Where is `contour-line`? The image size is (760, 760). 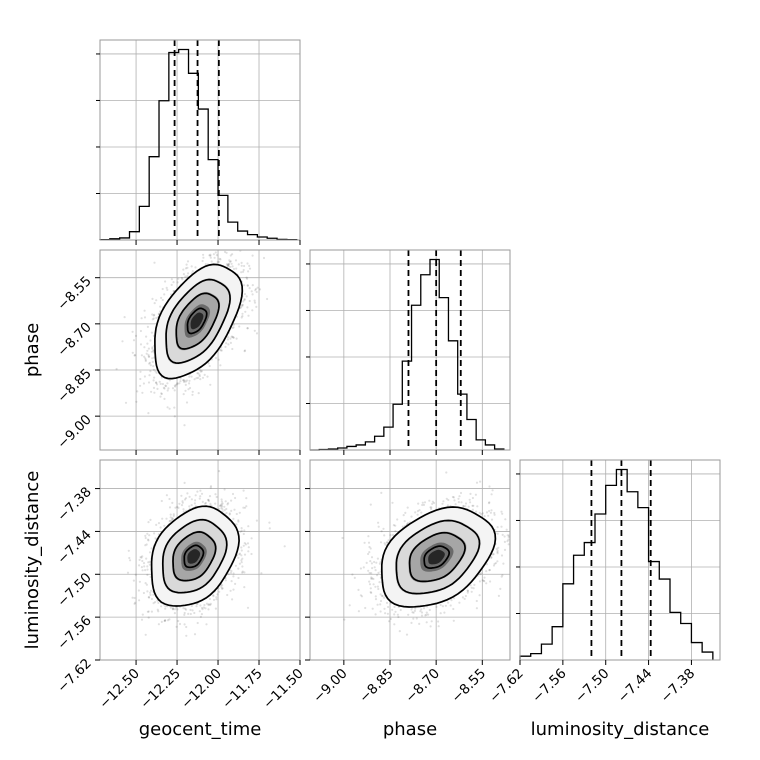
contour-line is located at coordinates (195, 556).